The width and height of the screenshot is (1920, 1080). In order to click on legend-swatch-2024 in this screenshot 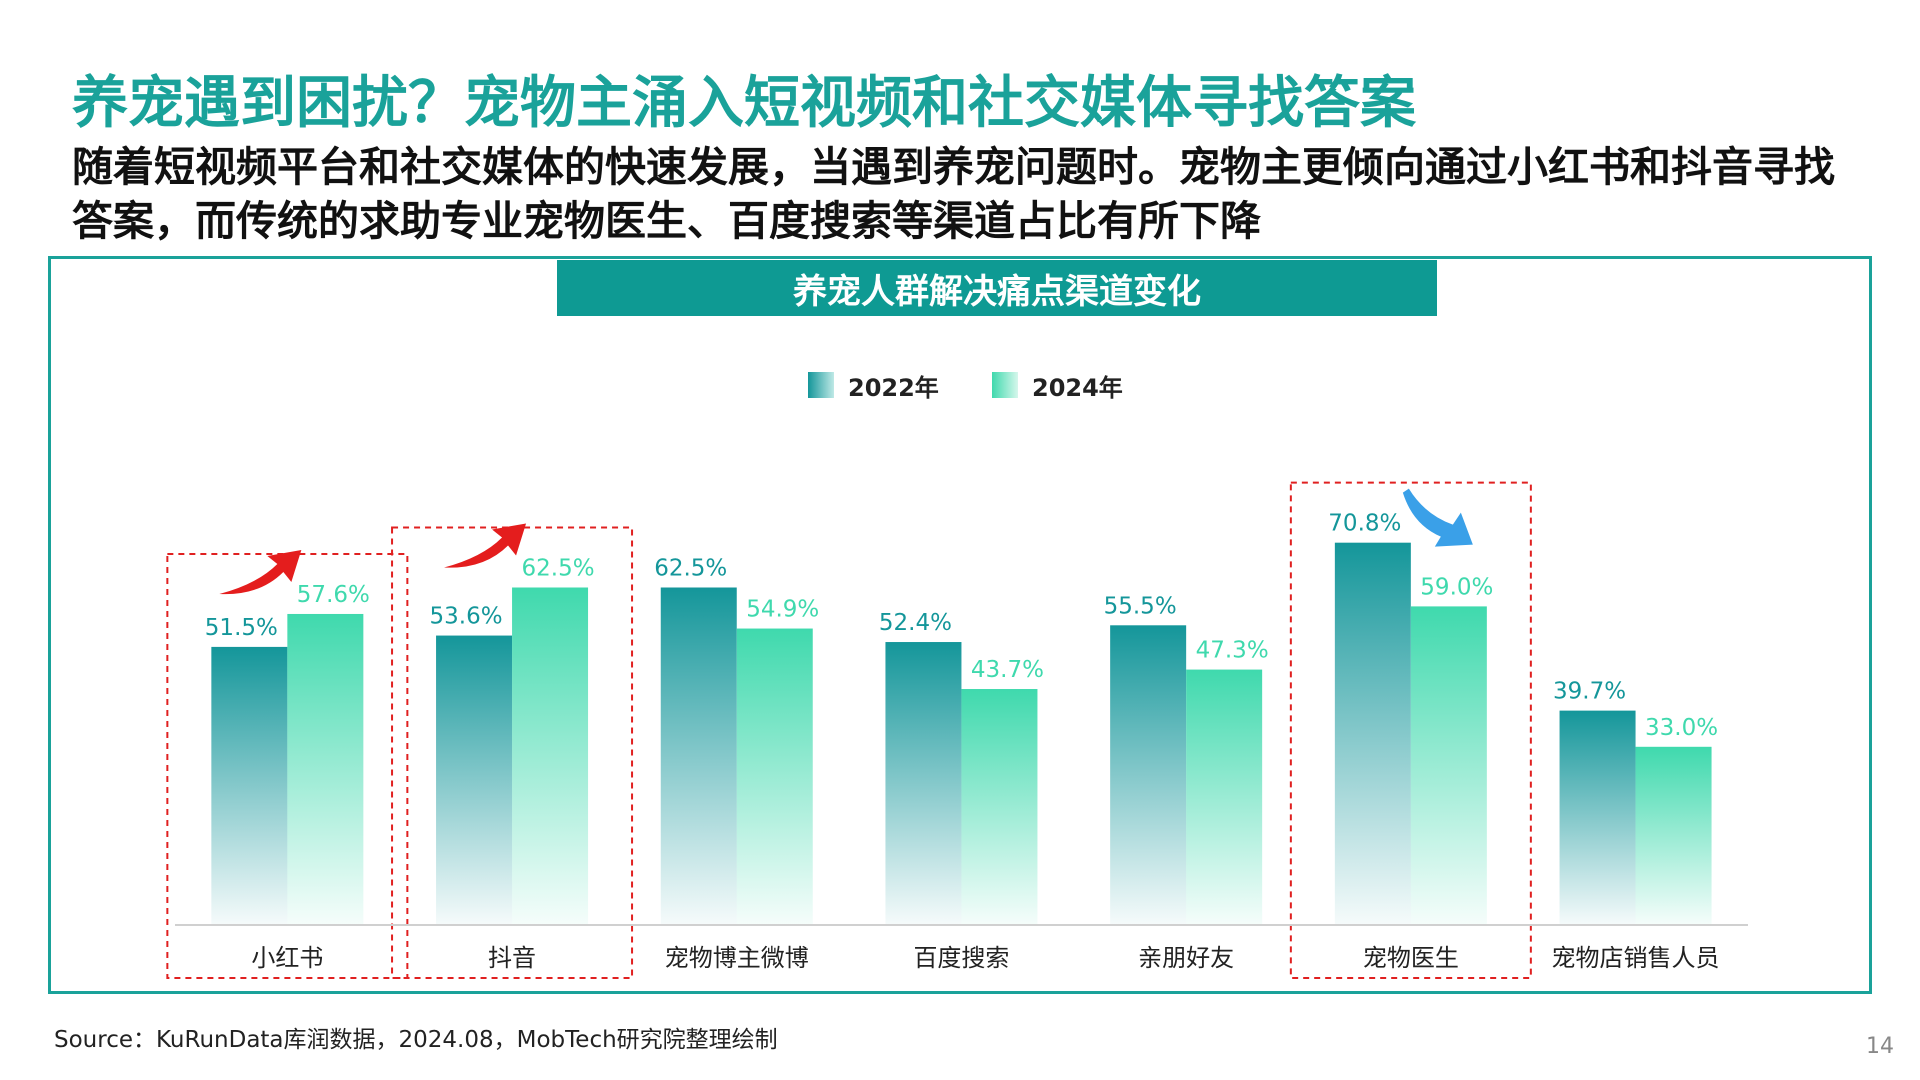, I will do `click(1005, 385)`.